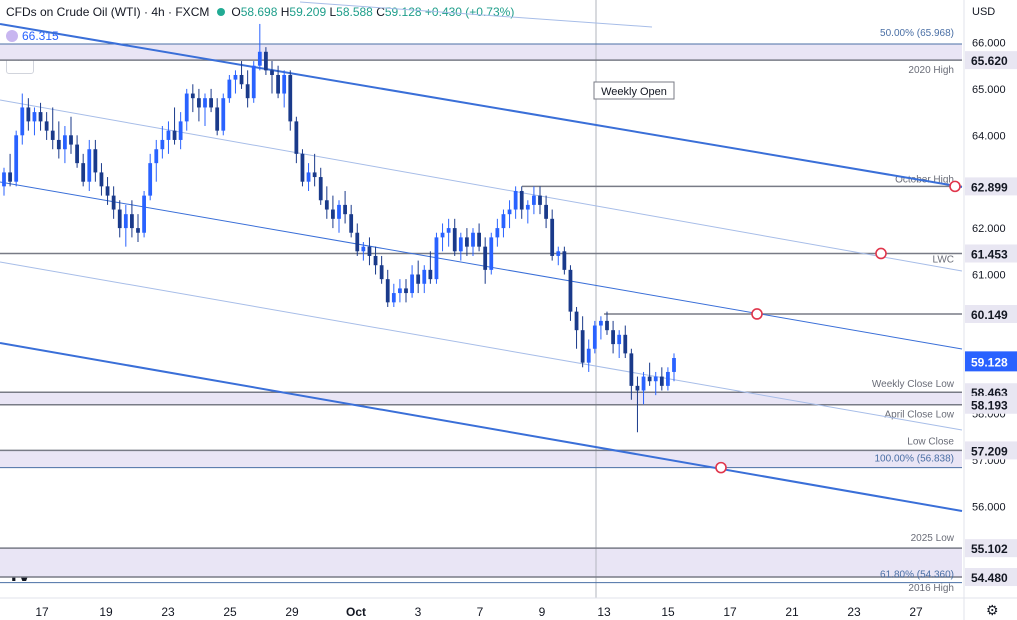 Image resolution: width=1017 pixels, height=620 pixels. Describe the element at coordinates (917, 33) in the screenshot. I see `level-label-0: 50.00% (65.968)` at that location.